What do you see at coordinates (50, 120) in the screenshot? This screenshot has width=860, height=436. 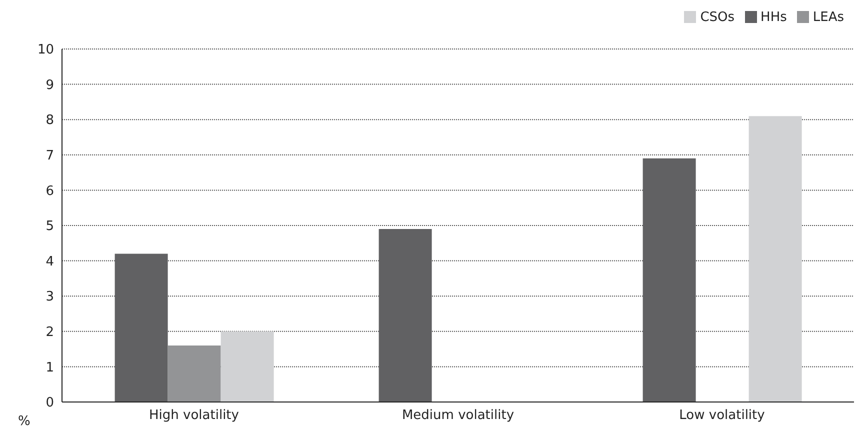 I see `y-tick-label: 8` at bounding box center [50, 120].